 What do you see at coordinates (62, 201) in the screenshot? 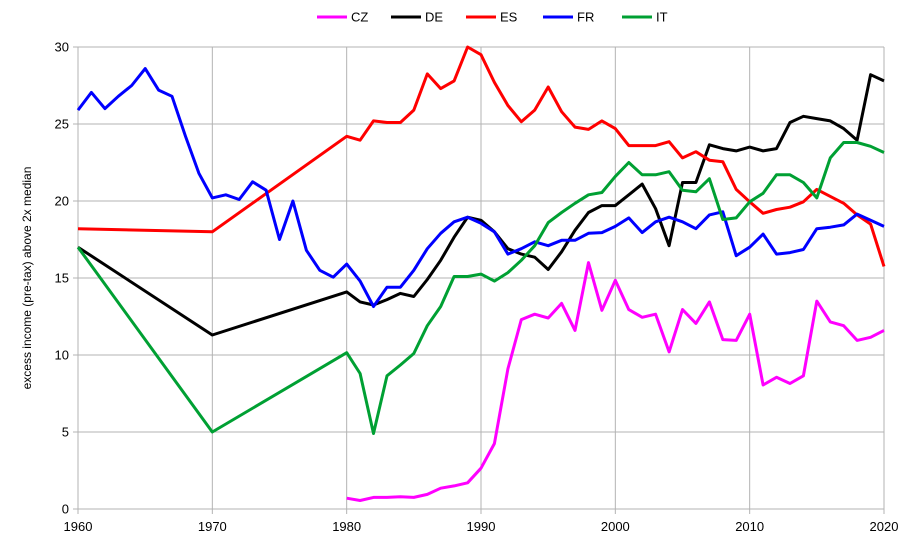
I see `y-tick-label: 20` at bounding box center [62, 201].